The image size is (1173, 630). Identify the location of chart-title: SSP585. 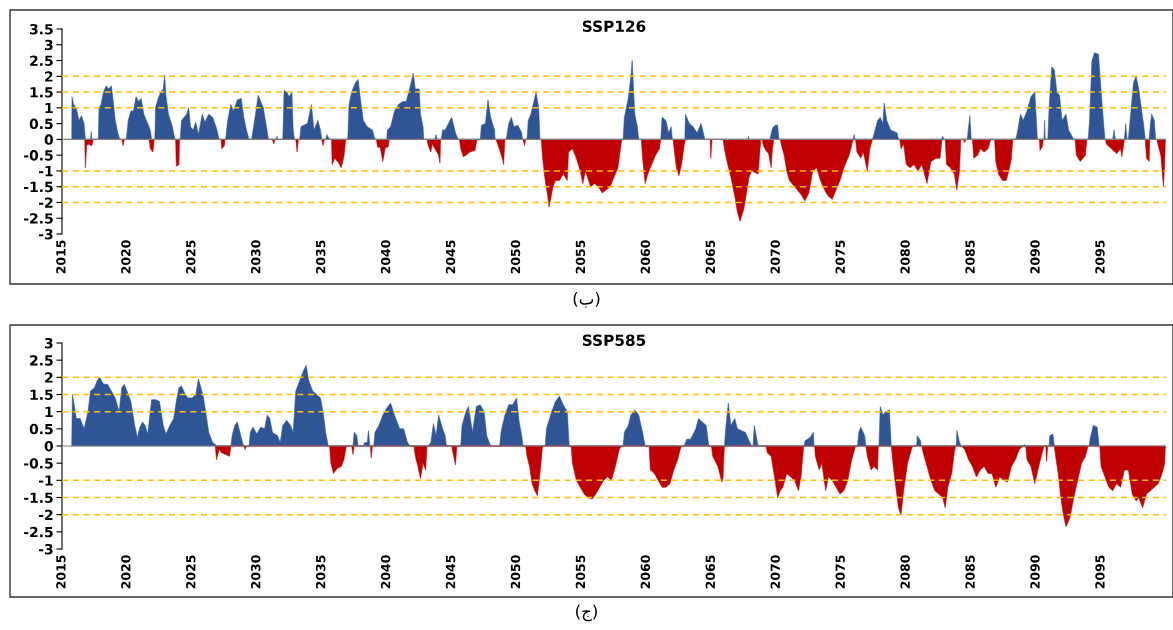
(614, 340).